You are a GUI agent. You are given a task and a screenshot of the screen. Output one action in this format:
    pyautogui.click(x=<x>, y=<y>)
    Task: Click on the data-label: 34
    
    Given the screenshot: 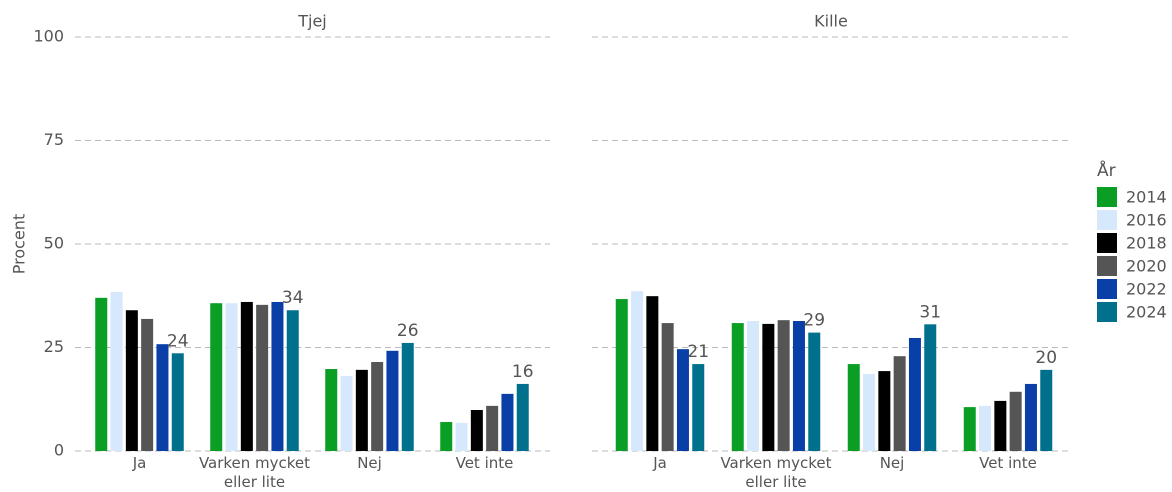 What is the action you would take?
    pyautogui.click(x=293, y=298)
    